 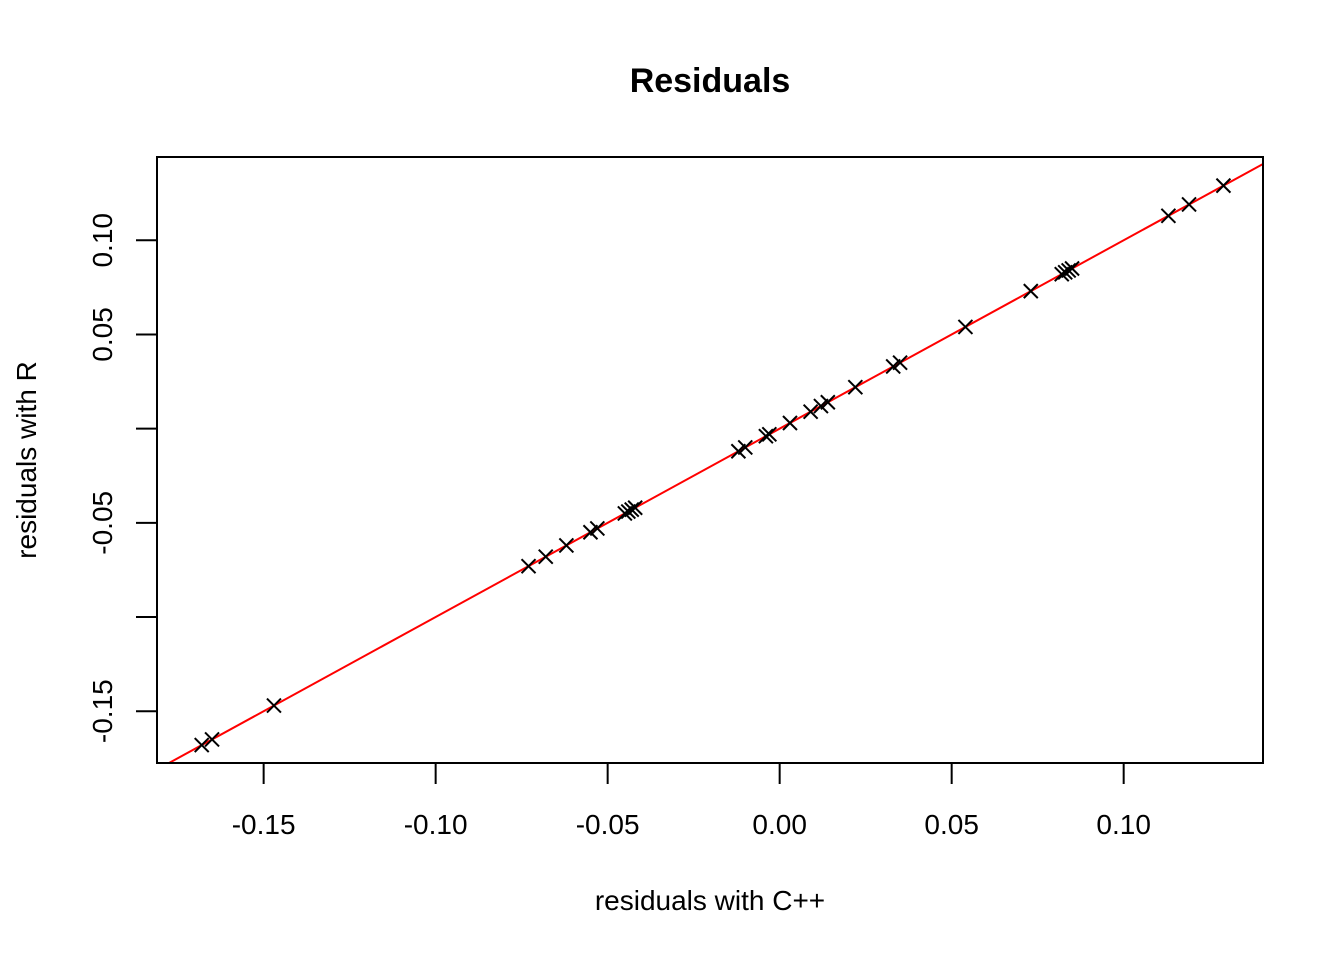 What do you see at coordinates (102, 523) in the screenshot?
I see `y-tick-label: -0.05` at bounding box center [102, 523].